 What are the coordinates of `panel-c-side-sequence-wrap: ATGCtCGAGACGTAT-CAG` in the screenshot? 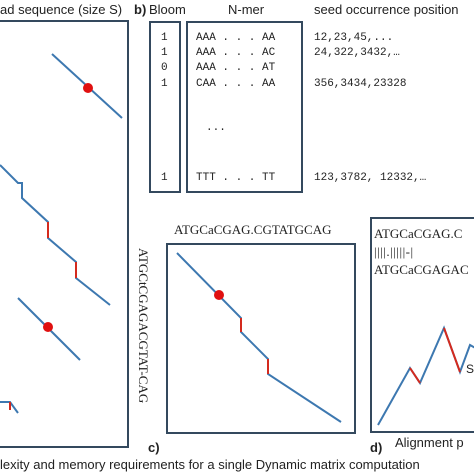 It's located at (143, 341).